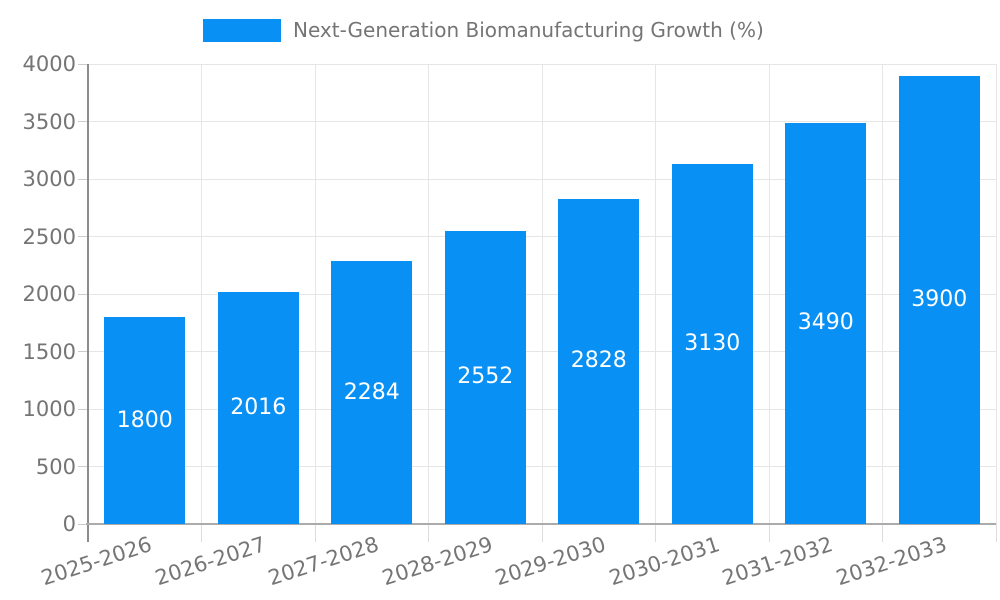 Image resolution: width=1000 pixels, height=600 pixels. I want to click on bar-2028-2029, so click(485, 377).